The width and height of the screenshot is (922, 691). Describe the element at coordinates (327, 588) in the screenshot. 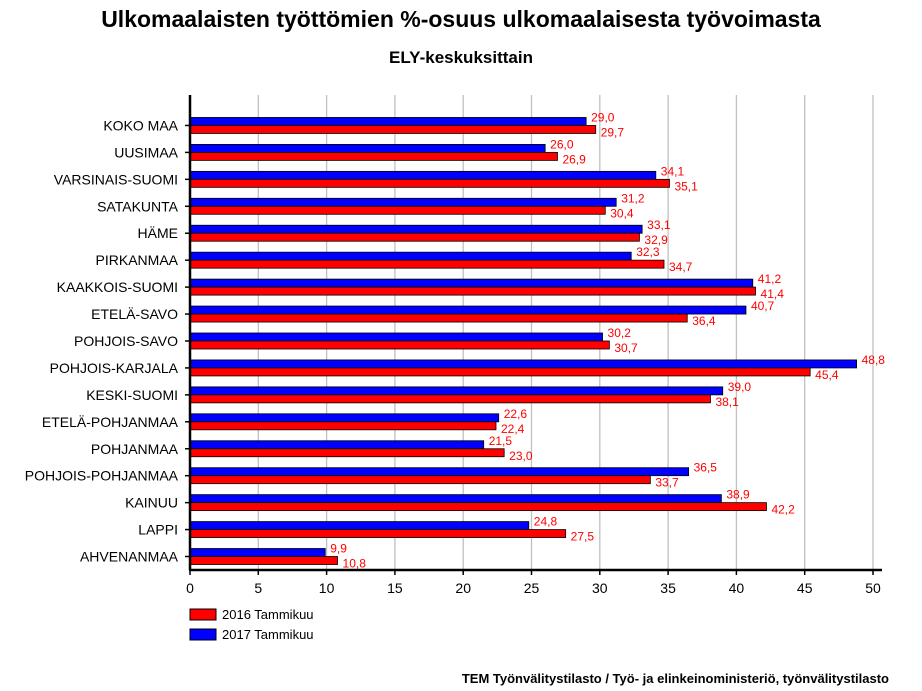

I see `x-tick-label: 10` at that location.